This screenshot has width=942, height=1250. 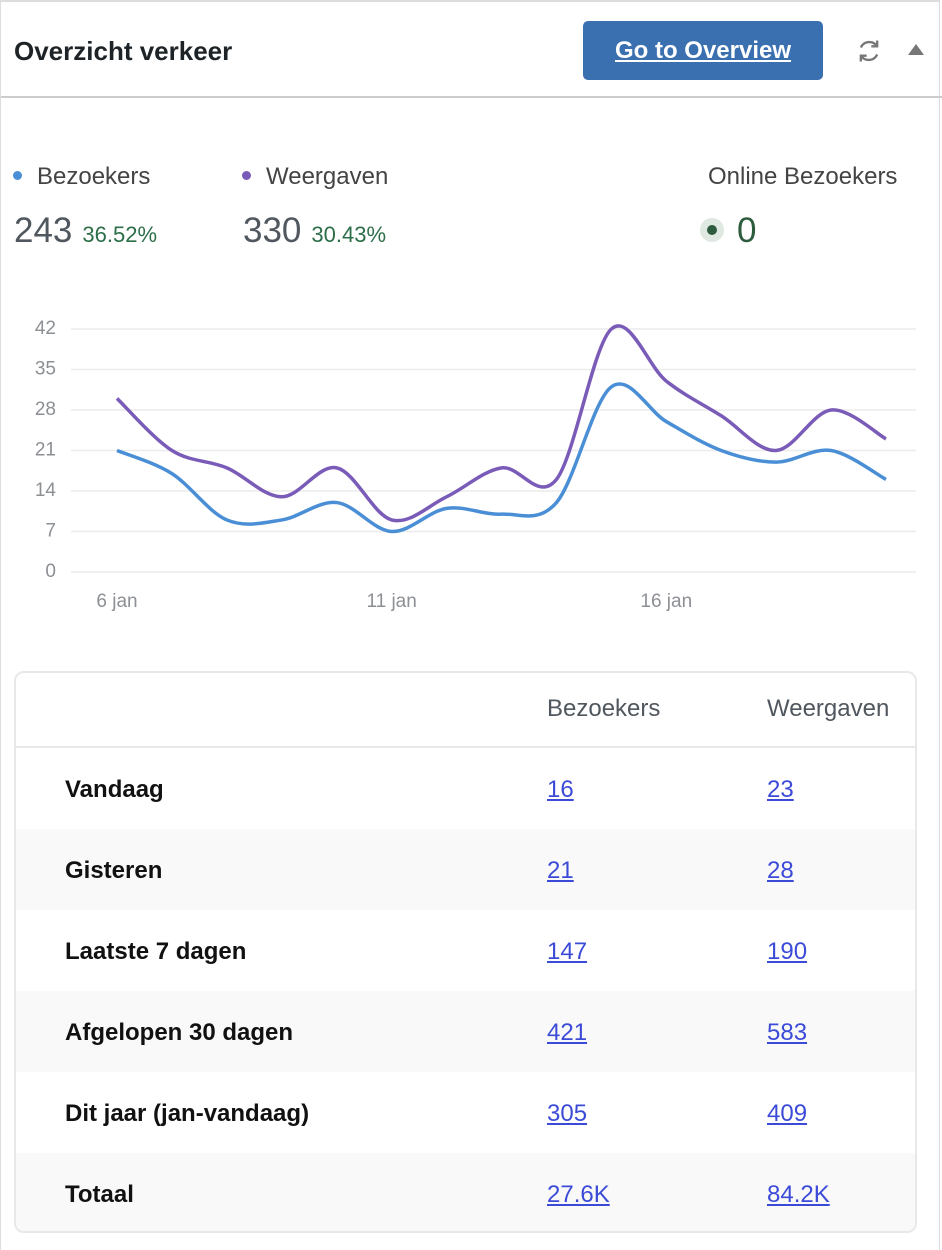 I want to click on total: 330 30.43%, so click(x=314, y=231).